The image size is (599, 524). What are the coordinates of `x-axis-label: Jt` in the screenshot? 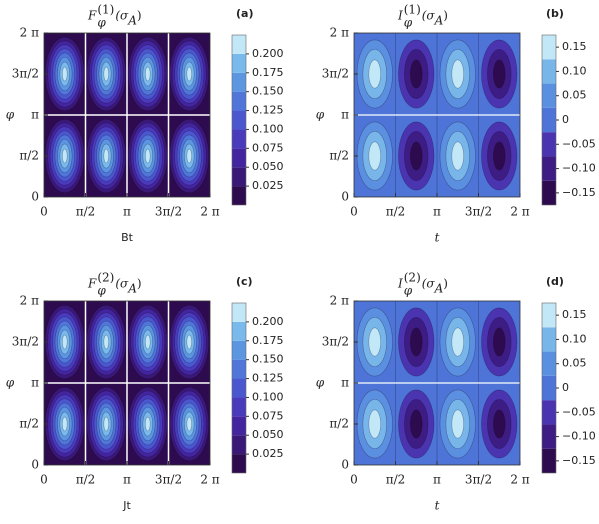 It's located at (126, 505).